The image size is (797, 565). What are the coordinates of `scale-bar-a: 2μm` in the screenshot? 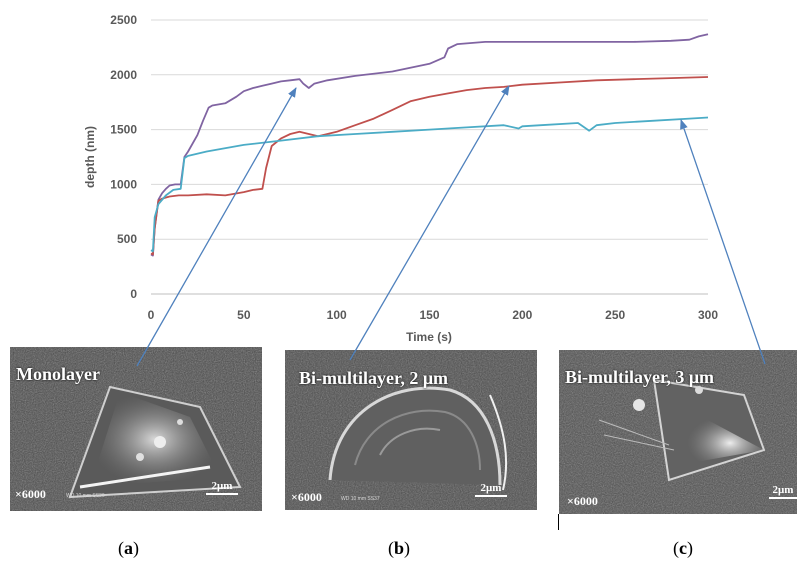 It's located at (222, 487).